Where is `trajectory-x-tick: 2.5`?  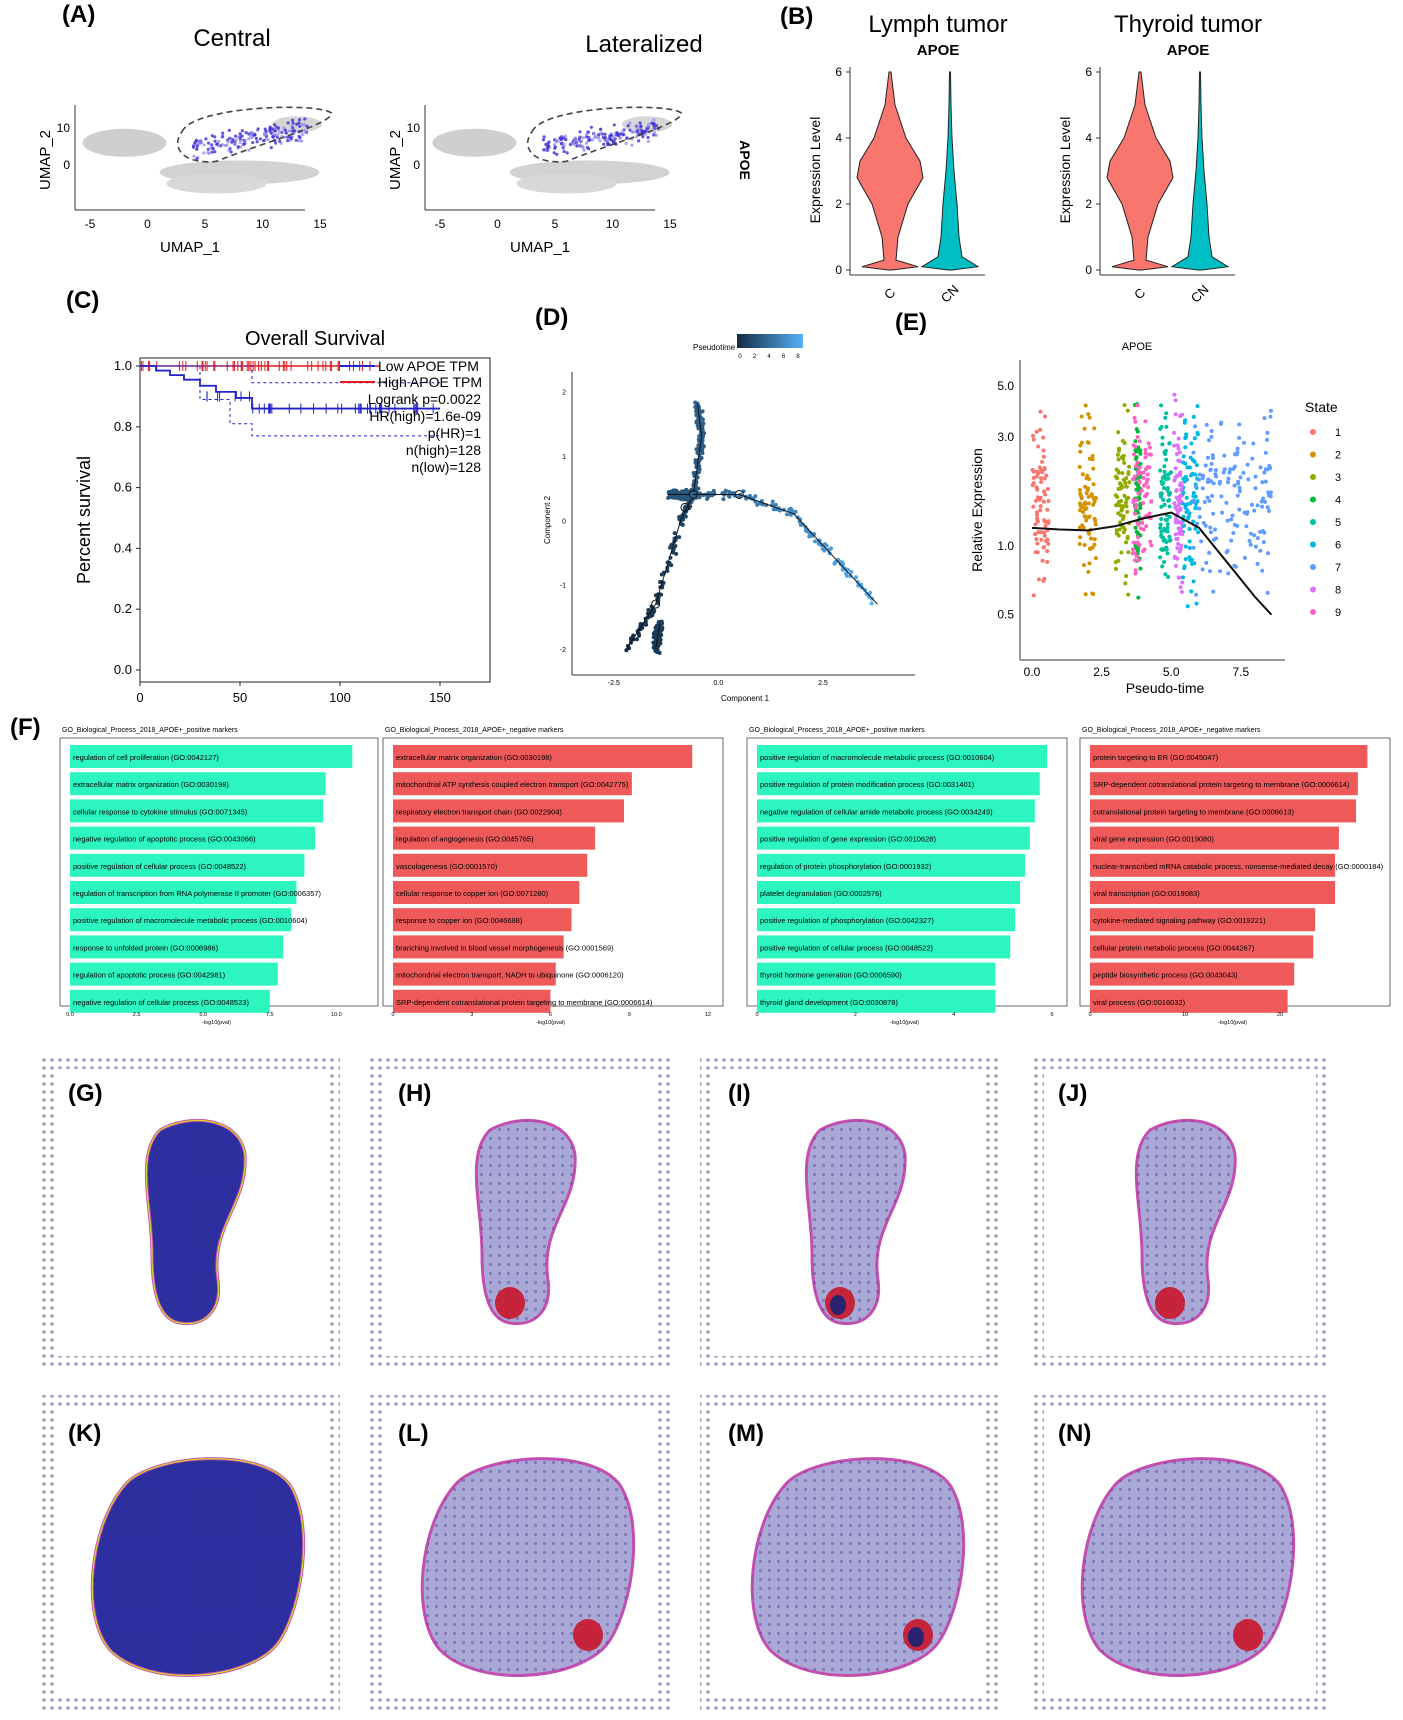 trajectory-x-tick: 2.5 is located at coordinates (823, 683).